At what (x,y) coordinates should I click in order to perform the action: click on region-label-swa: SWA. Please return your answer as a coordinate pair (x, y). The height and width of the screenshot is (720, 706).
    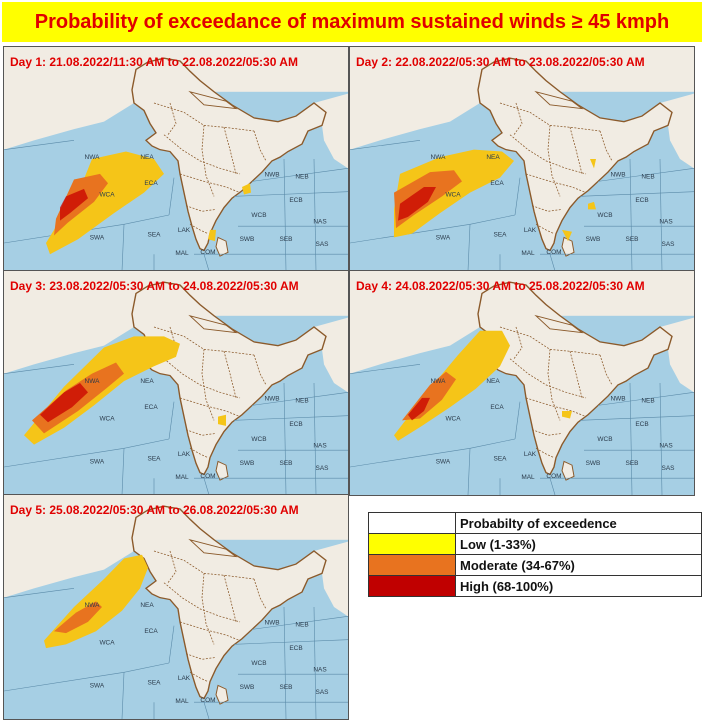
    Looking at the image, I should click on (97, 685).